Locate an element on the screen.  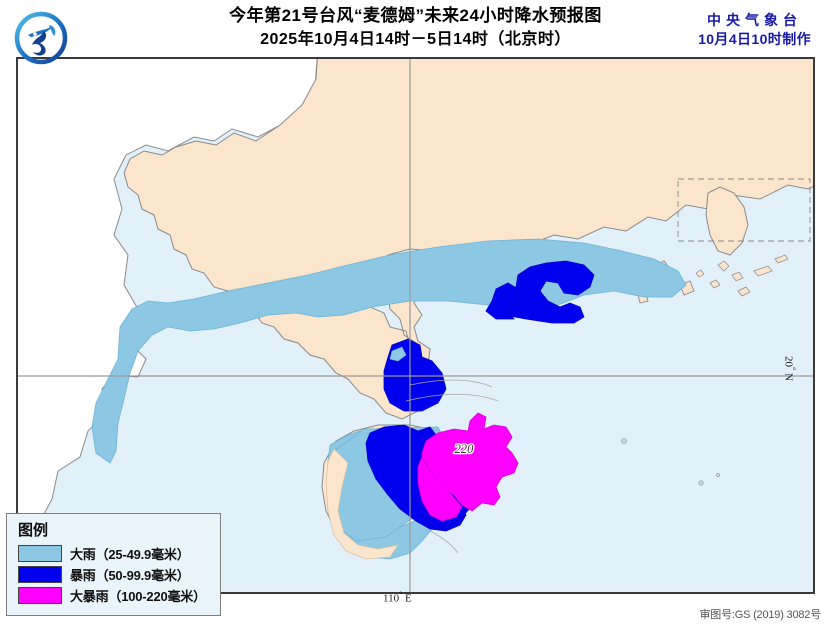
analysis-contour-lines is located at coordinates (452, 466).